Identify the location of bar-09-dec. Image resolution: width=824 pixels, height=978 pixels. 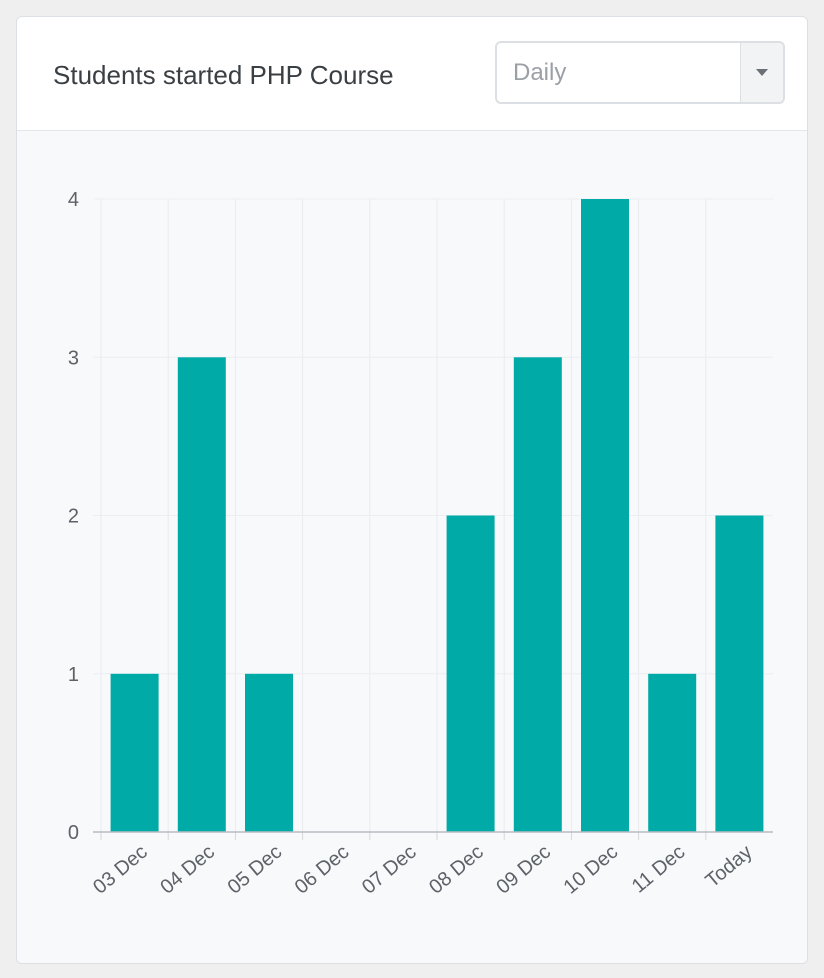
(537, 595).